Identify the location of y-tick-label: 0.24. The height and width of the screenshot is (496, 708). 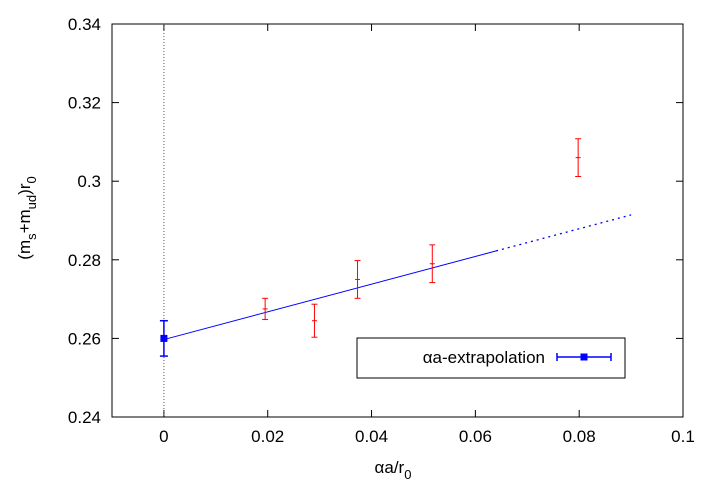
(84, 417).